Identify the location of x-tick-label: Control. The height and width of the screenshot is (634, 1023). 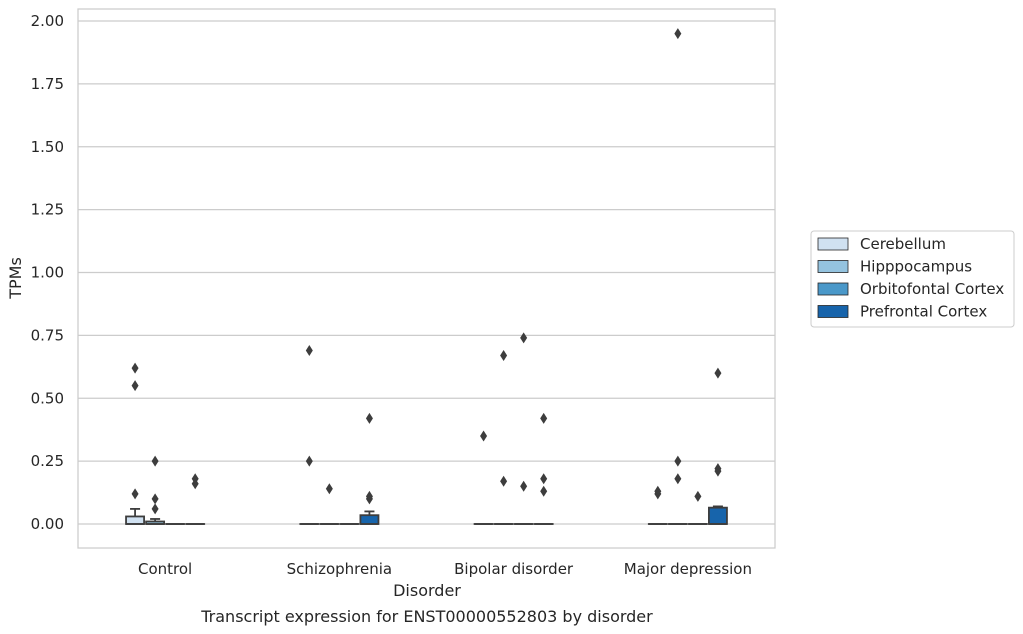
(165, 569).